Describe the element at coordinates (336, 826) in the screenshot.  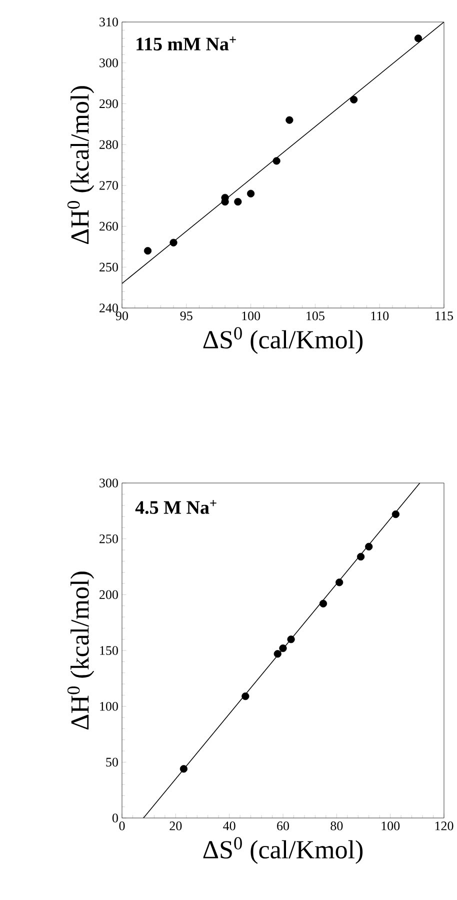
I see `x-tick-label: 80` at that location.